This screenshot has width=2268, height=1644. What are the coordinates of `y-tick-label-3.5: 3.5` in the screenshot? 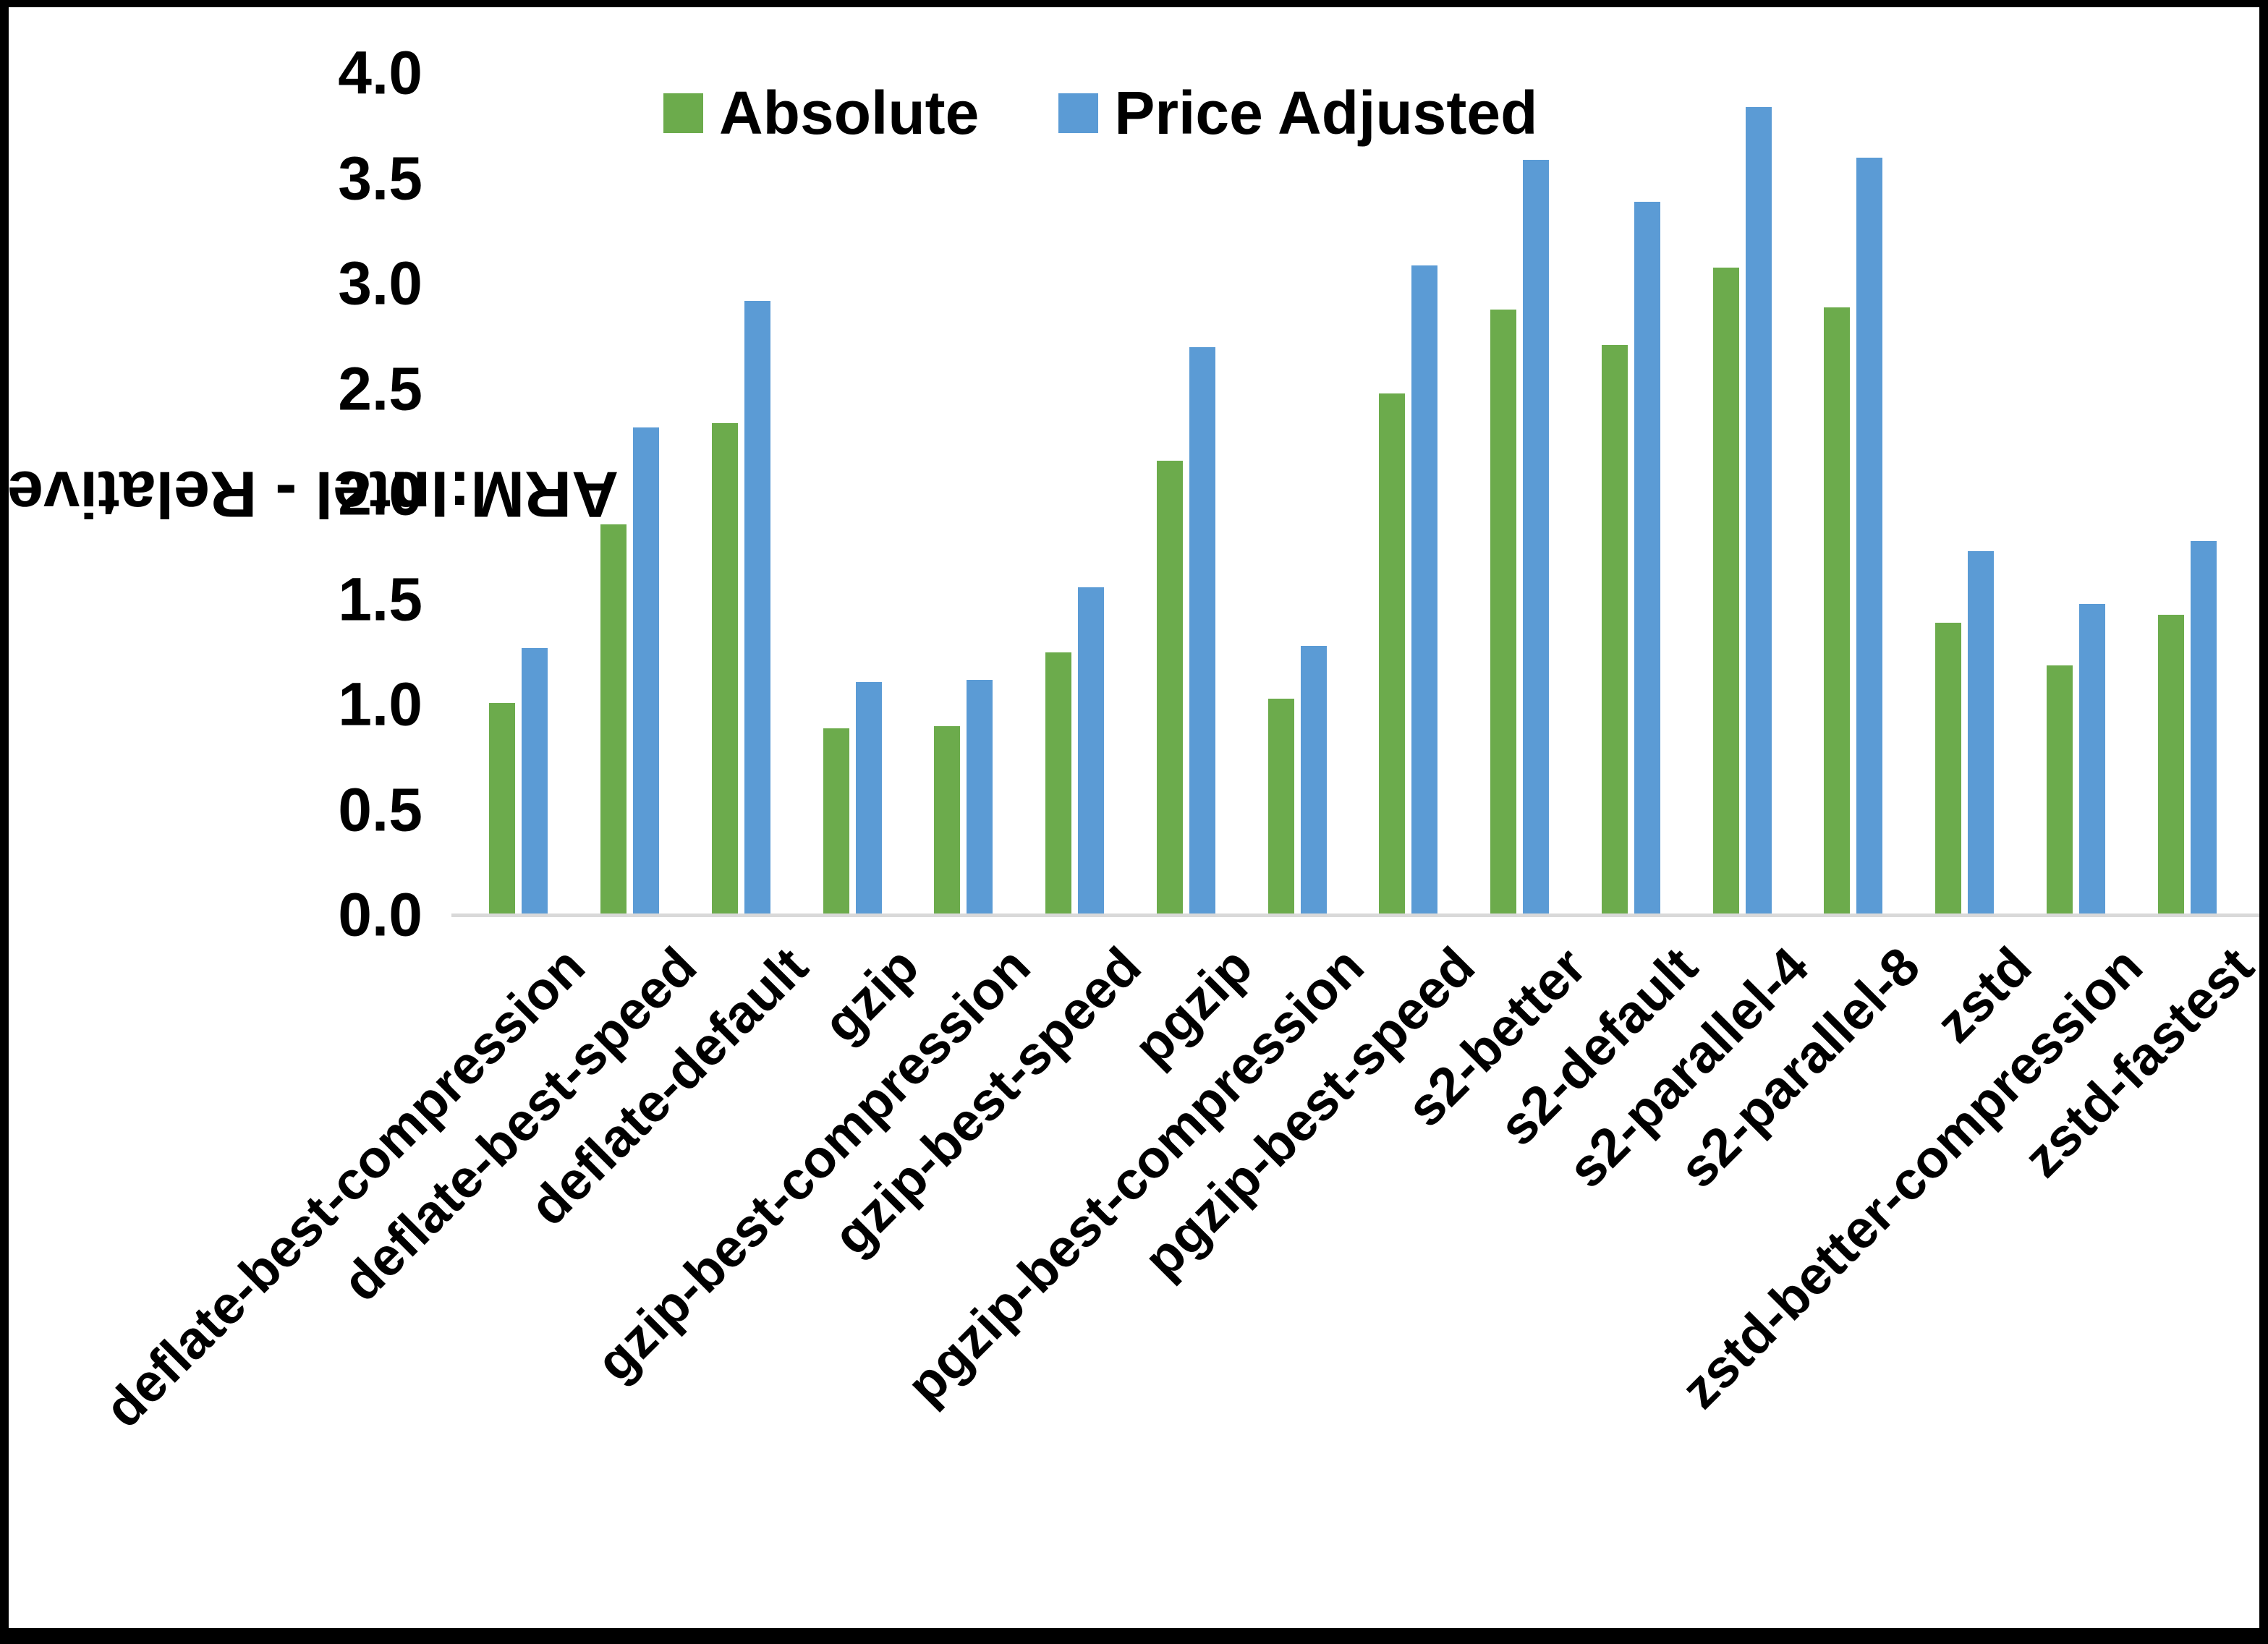 It's located at (380, 178).